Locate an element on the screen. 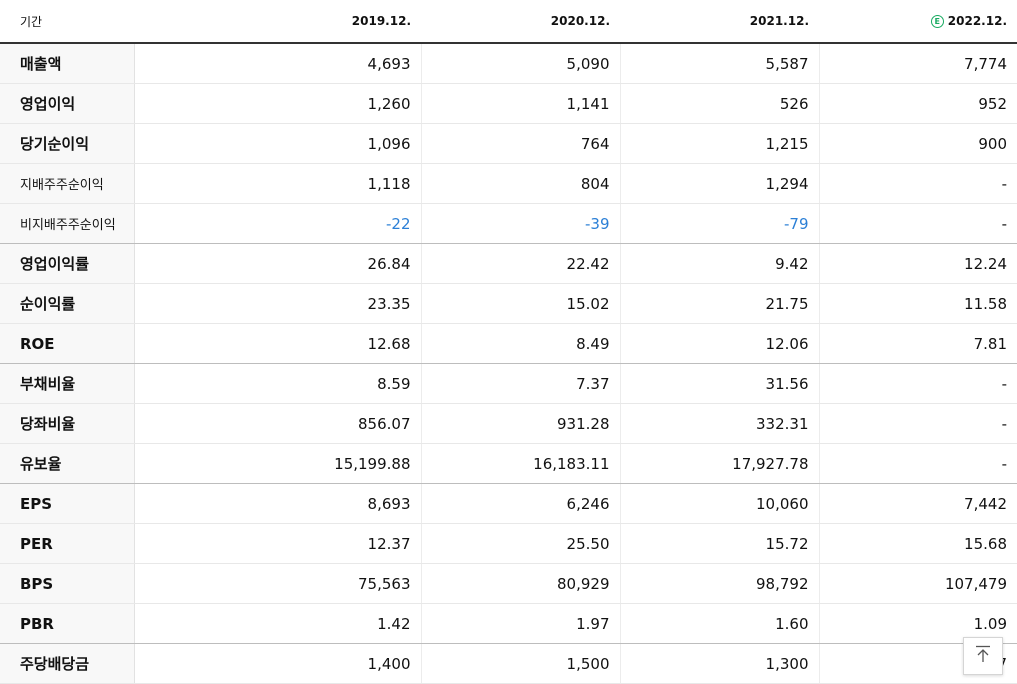 This screenshot has height=684, width=1017. table-cell: 4,693 is located at coordinates (278, 63).